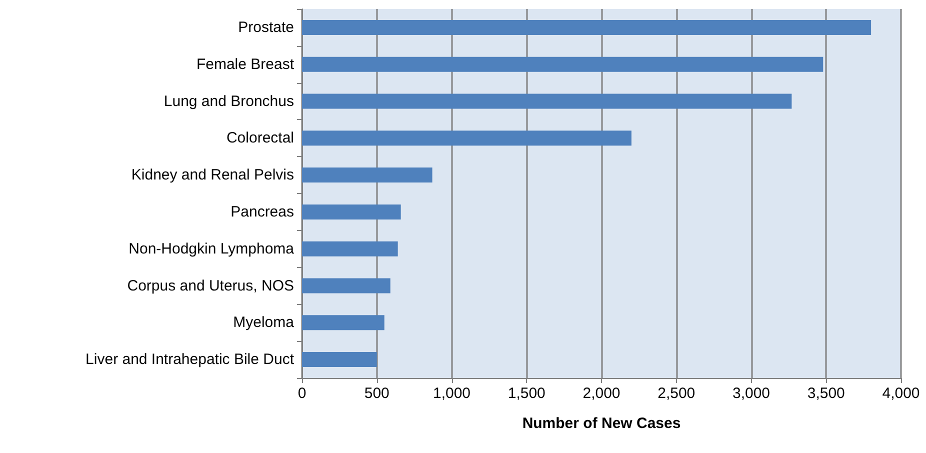  I want to click on y-tick-label: Liver and Intrahepatic Bile Duct, so click(190, 359).